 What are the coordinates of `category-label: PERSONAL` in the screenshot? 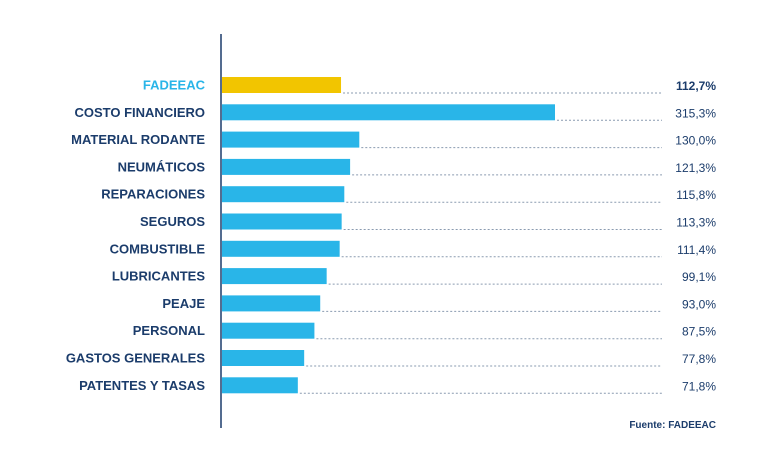 It's located at (169, 330).